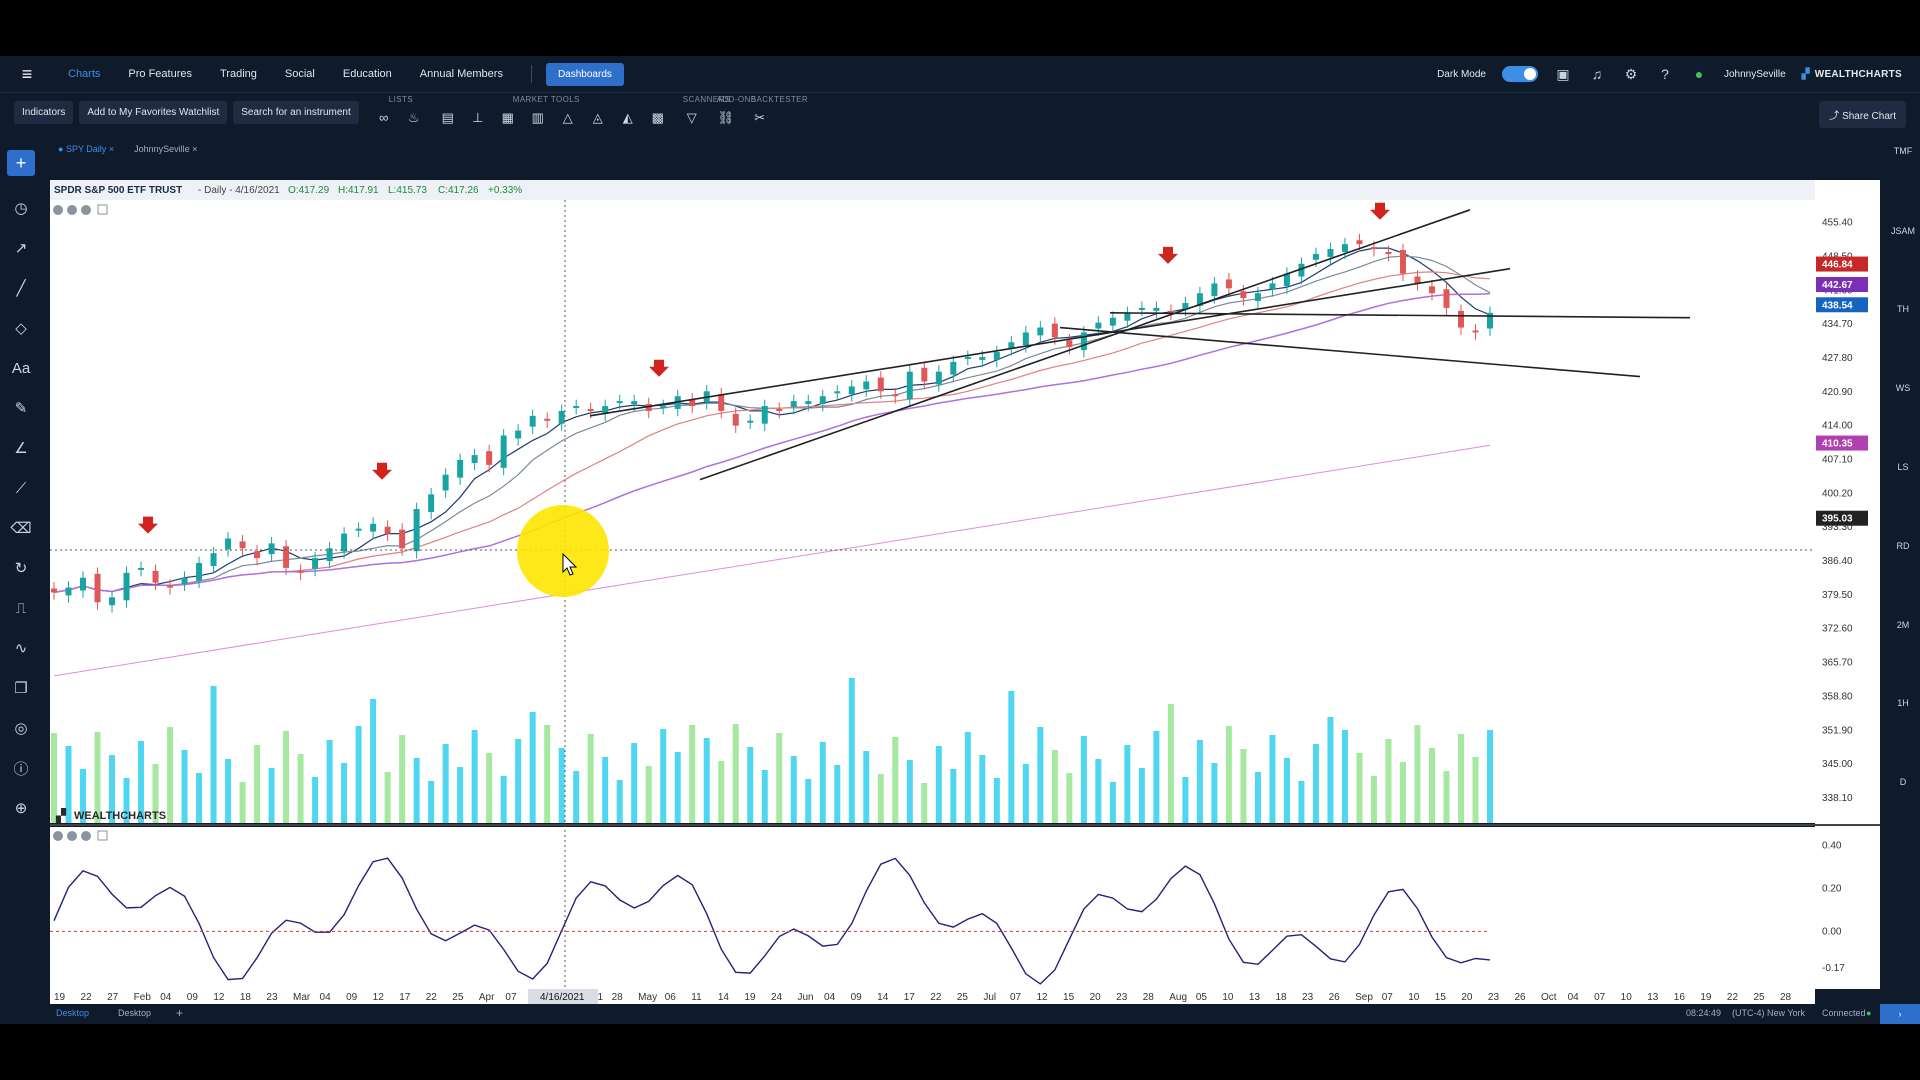  I want to click on price-tick-label: 427.80, so click(1837, 358).